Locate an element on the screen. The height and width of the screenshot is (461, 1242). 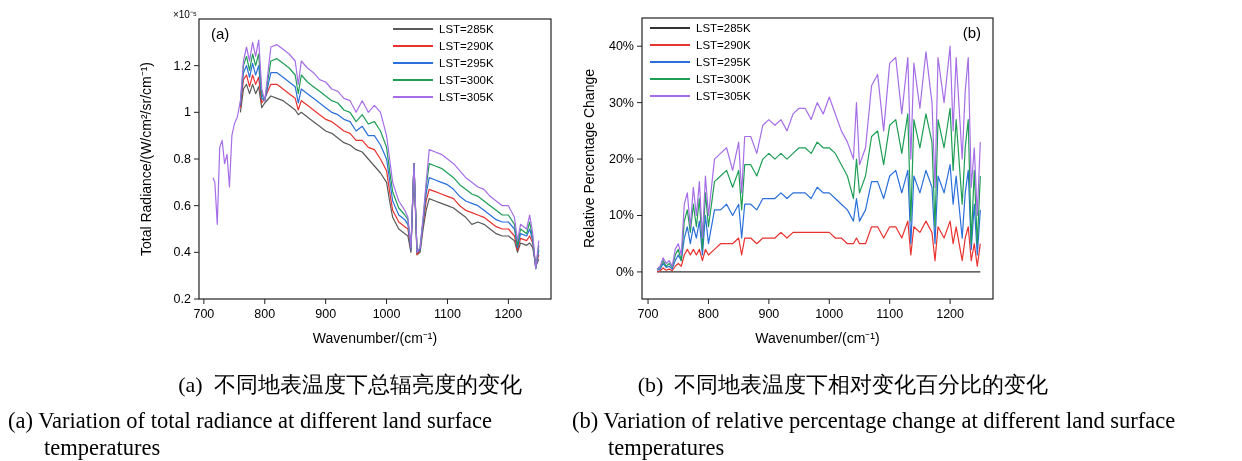
y-tick-label: 0% is located at coordinates (624, 271).